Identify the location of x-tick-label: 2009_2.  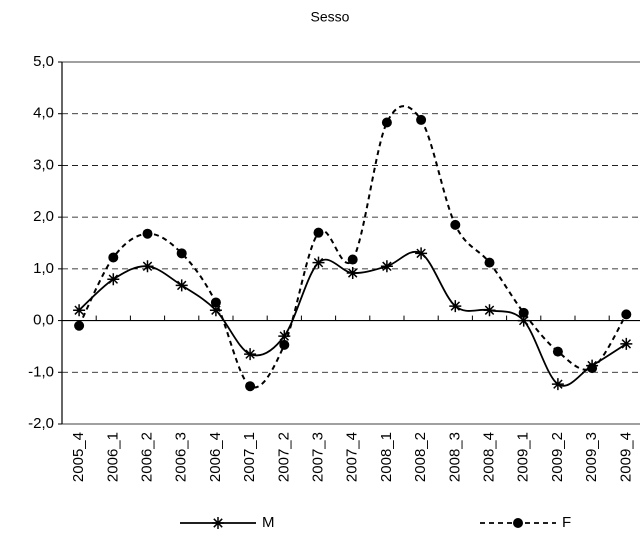
(557, 457).